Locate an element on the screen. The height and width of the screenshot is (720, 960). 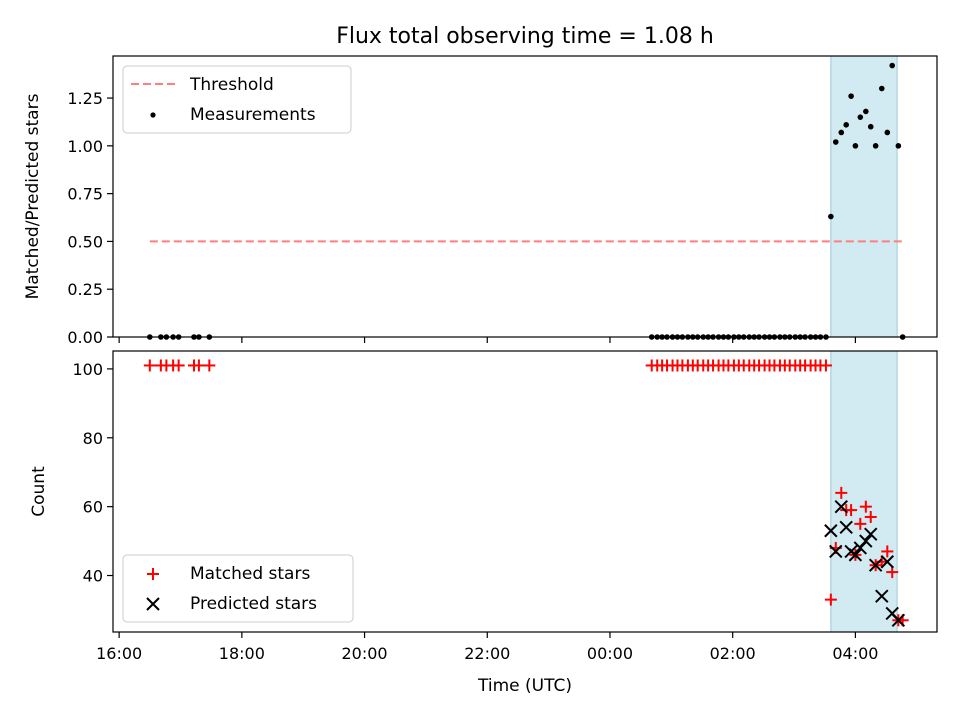
top-legend: Threshold Measurements is located at coordinates (237, 99).